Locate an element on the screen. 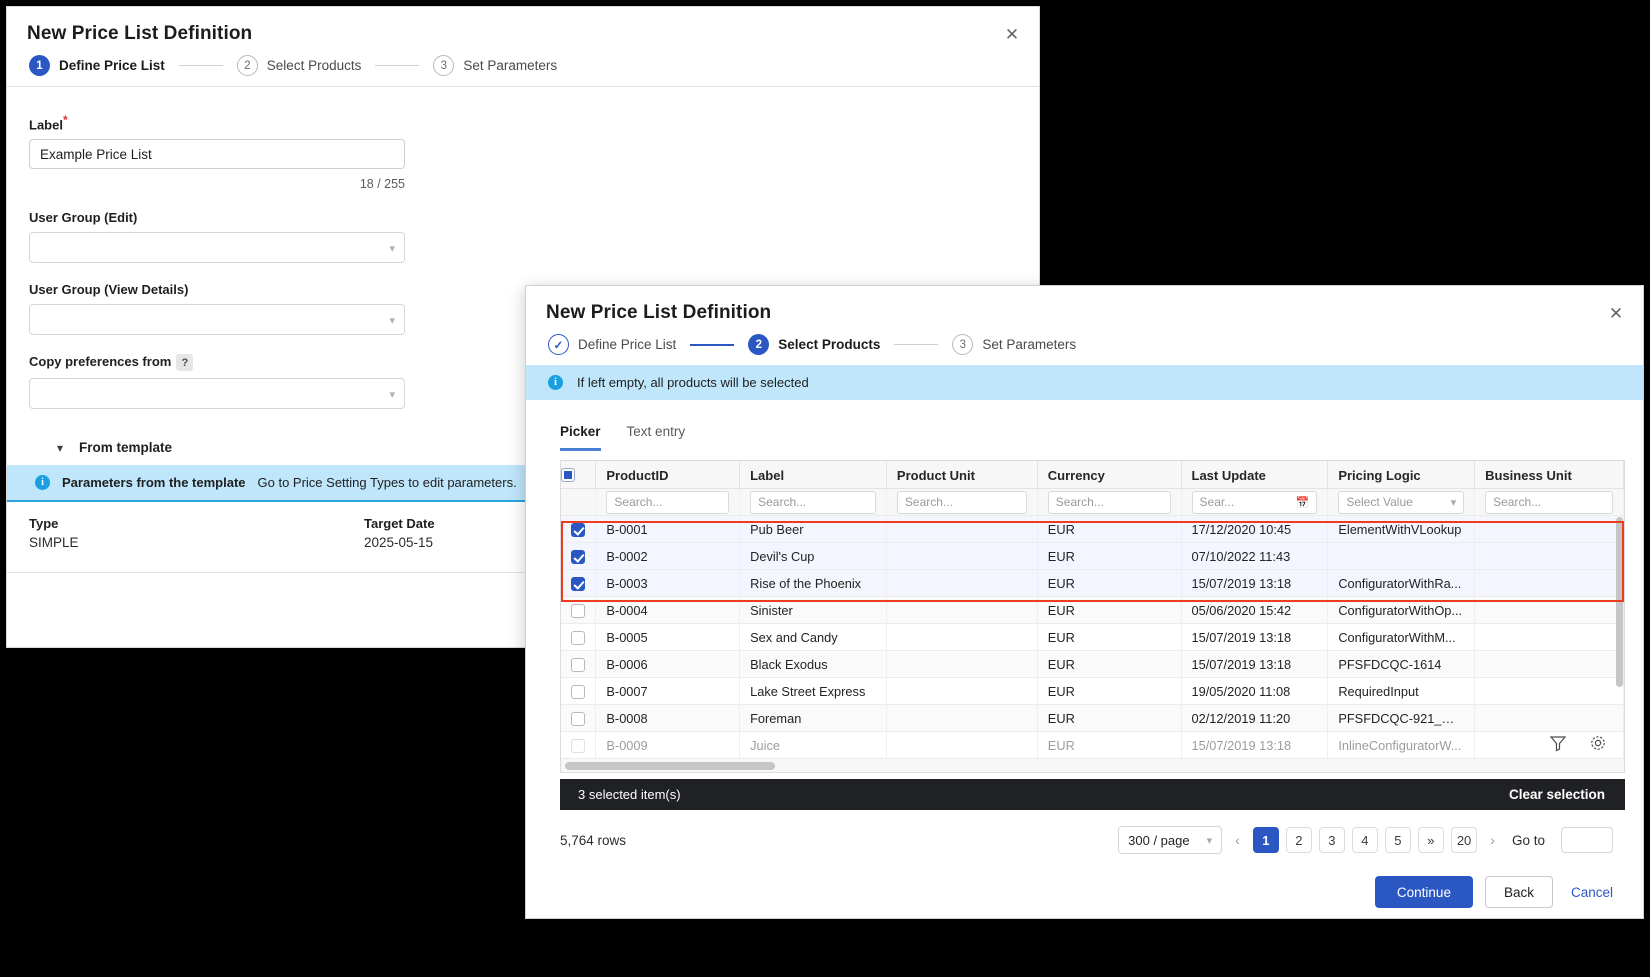  column-header-label: Label is located at coordinates (813, 475).